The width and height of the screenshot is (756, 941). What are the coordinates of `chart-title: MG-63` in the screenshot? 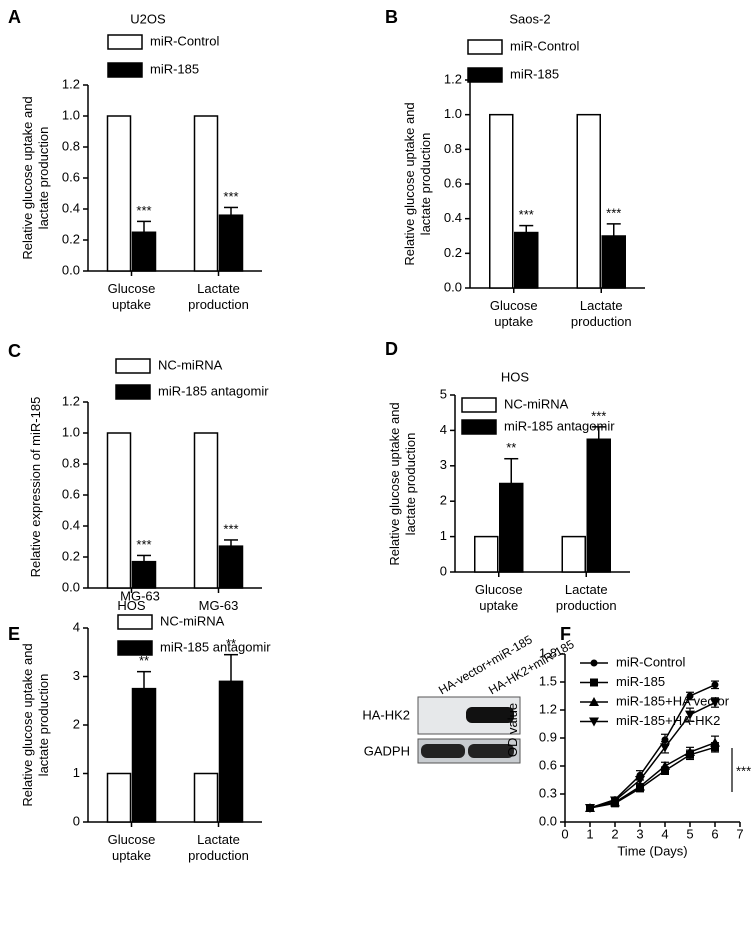 It's located at (140, 595).